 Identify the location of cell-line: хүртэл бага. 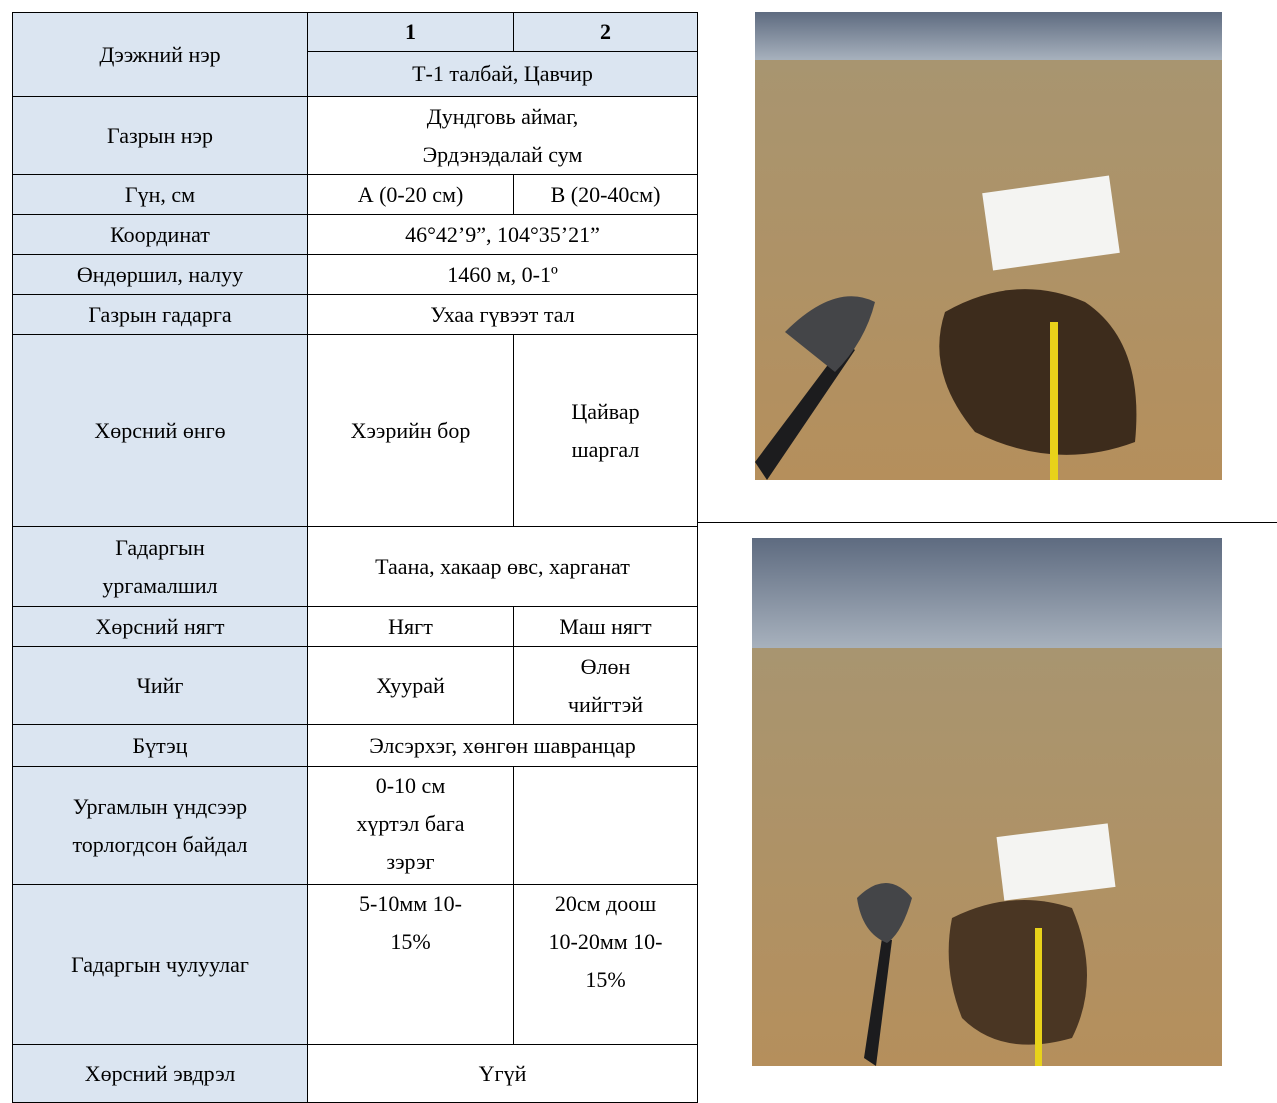
(410, 823).